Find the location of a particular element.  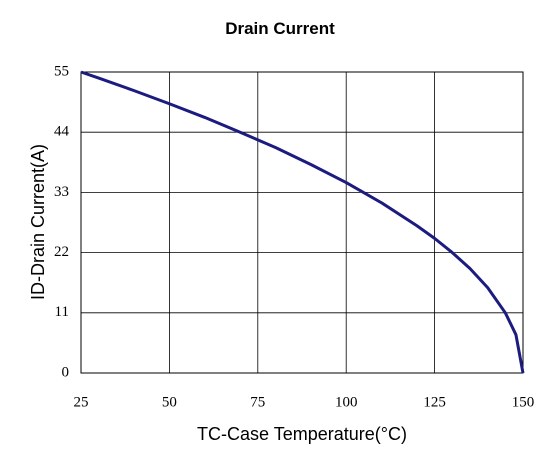

x-tick-label: 75 is located at coordinates (257, 402).